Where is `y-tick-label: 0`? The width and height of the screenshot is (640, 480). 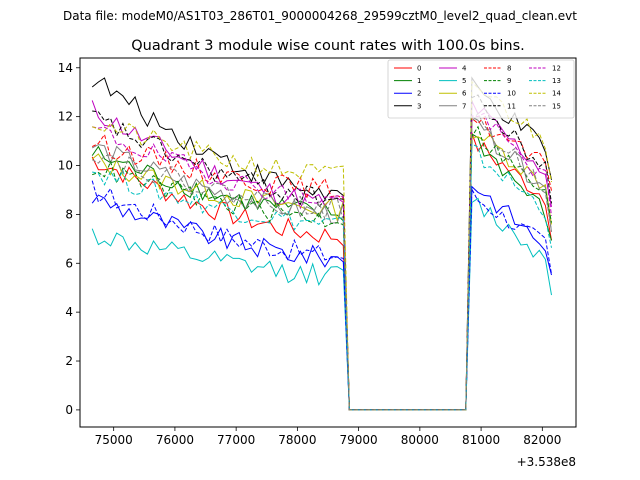
y-tick-label: 0 is located at coordinates (69, 410).